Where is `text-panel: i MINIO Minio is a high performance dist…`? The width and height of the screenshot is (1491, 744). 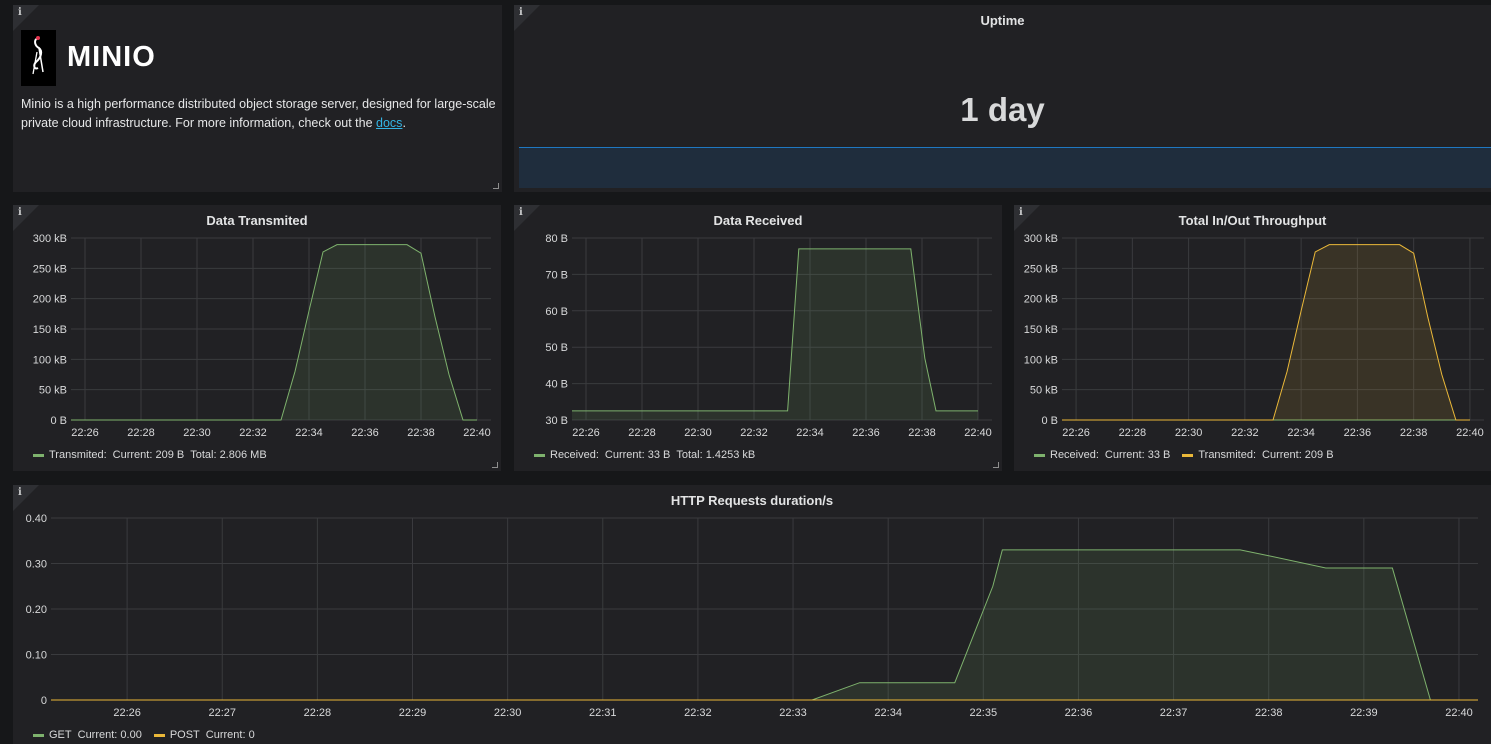 text-panel: i MINIO Minio is a high performance dist… is located at coordinates (257, 98).